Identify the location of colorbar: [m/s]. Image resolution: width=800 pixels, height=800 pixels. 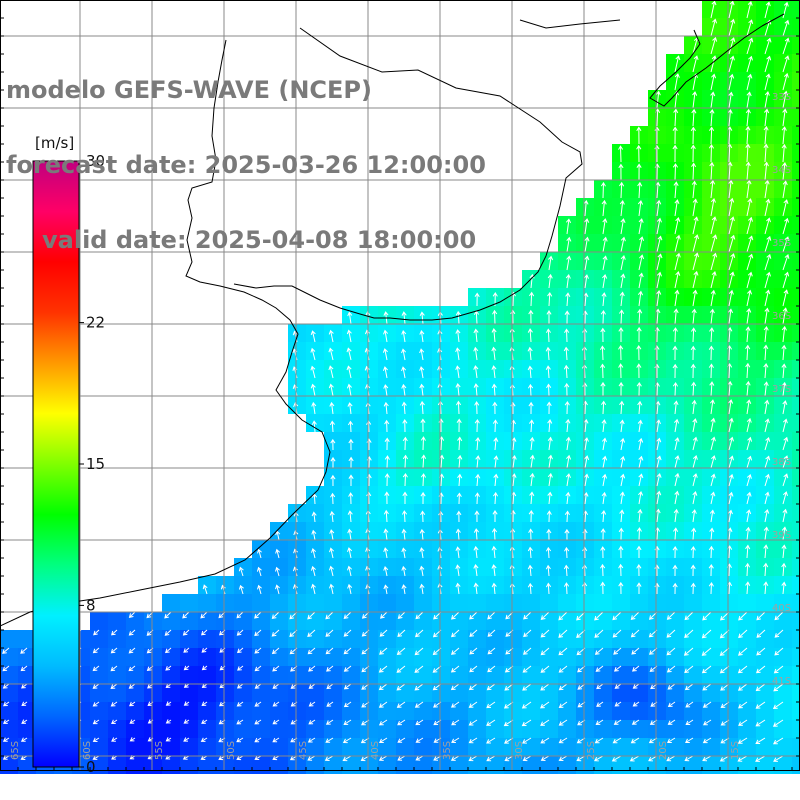
(56, 451).